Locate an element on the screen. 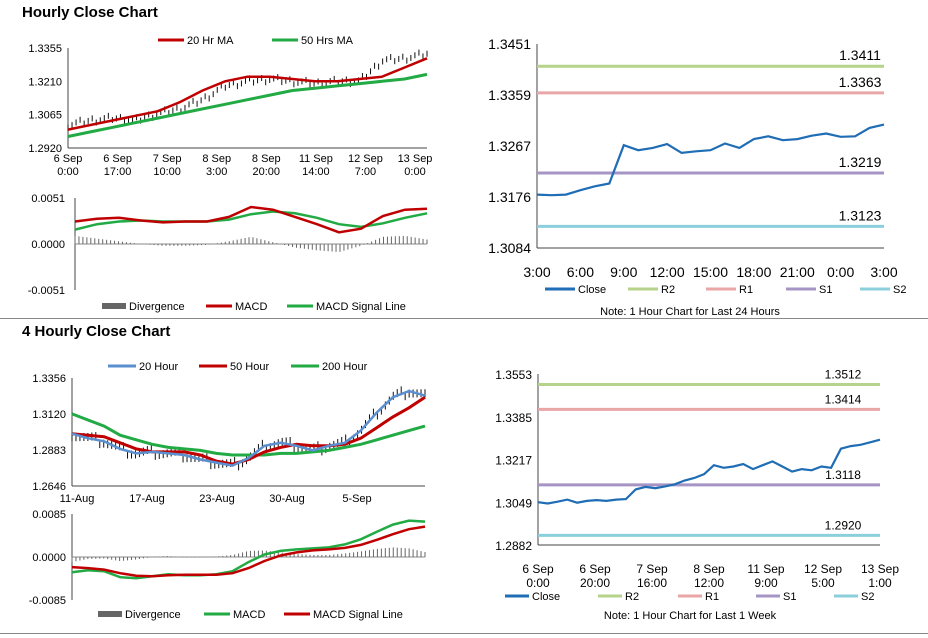 The width and height of the screenshot is (928, 638). four-hourly-section-title: 4 Hourly Close Chart is located at coordinates (96, 331).